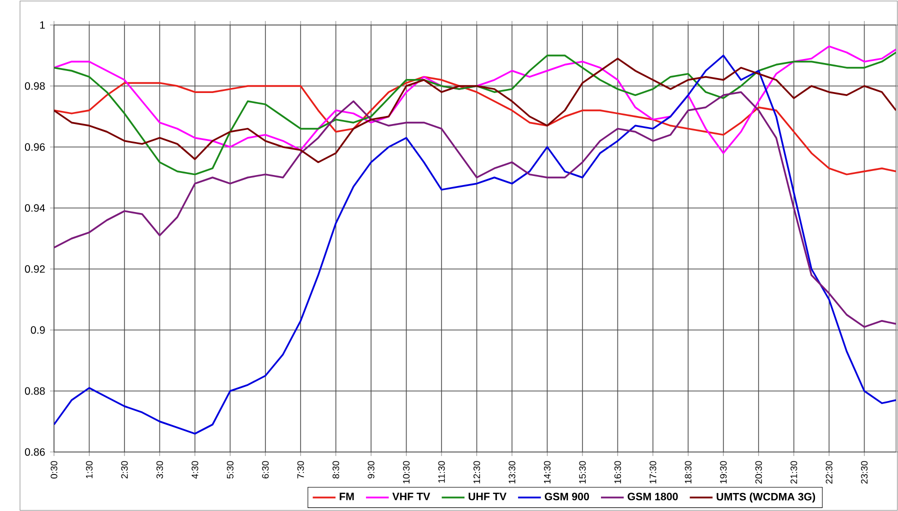 The image size is (898, 511). What do you see at coordinates (159, 470) in the screenshot?
I see `x-tick-label: 3:30` at bounding box center [159, 470].